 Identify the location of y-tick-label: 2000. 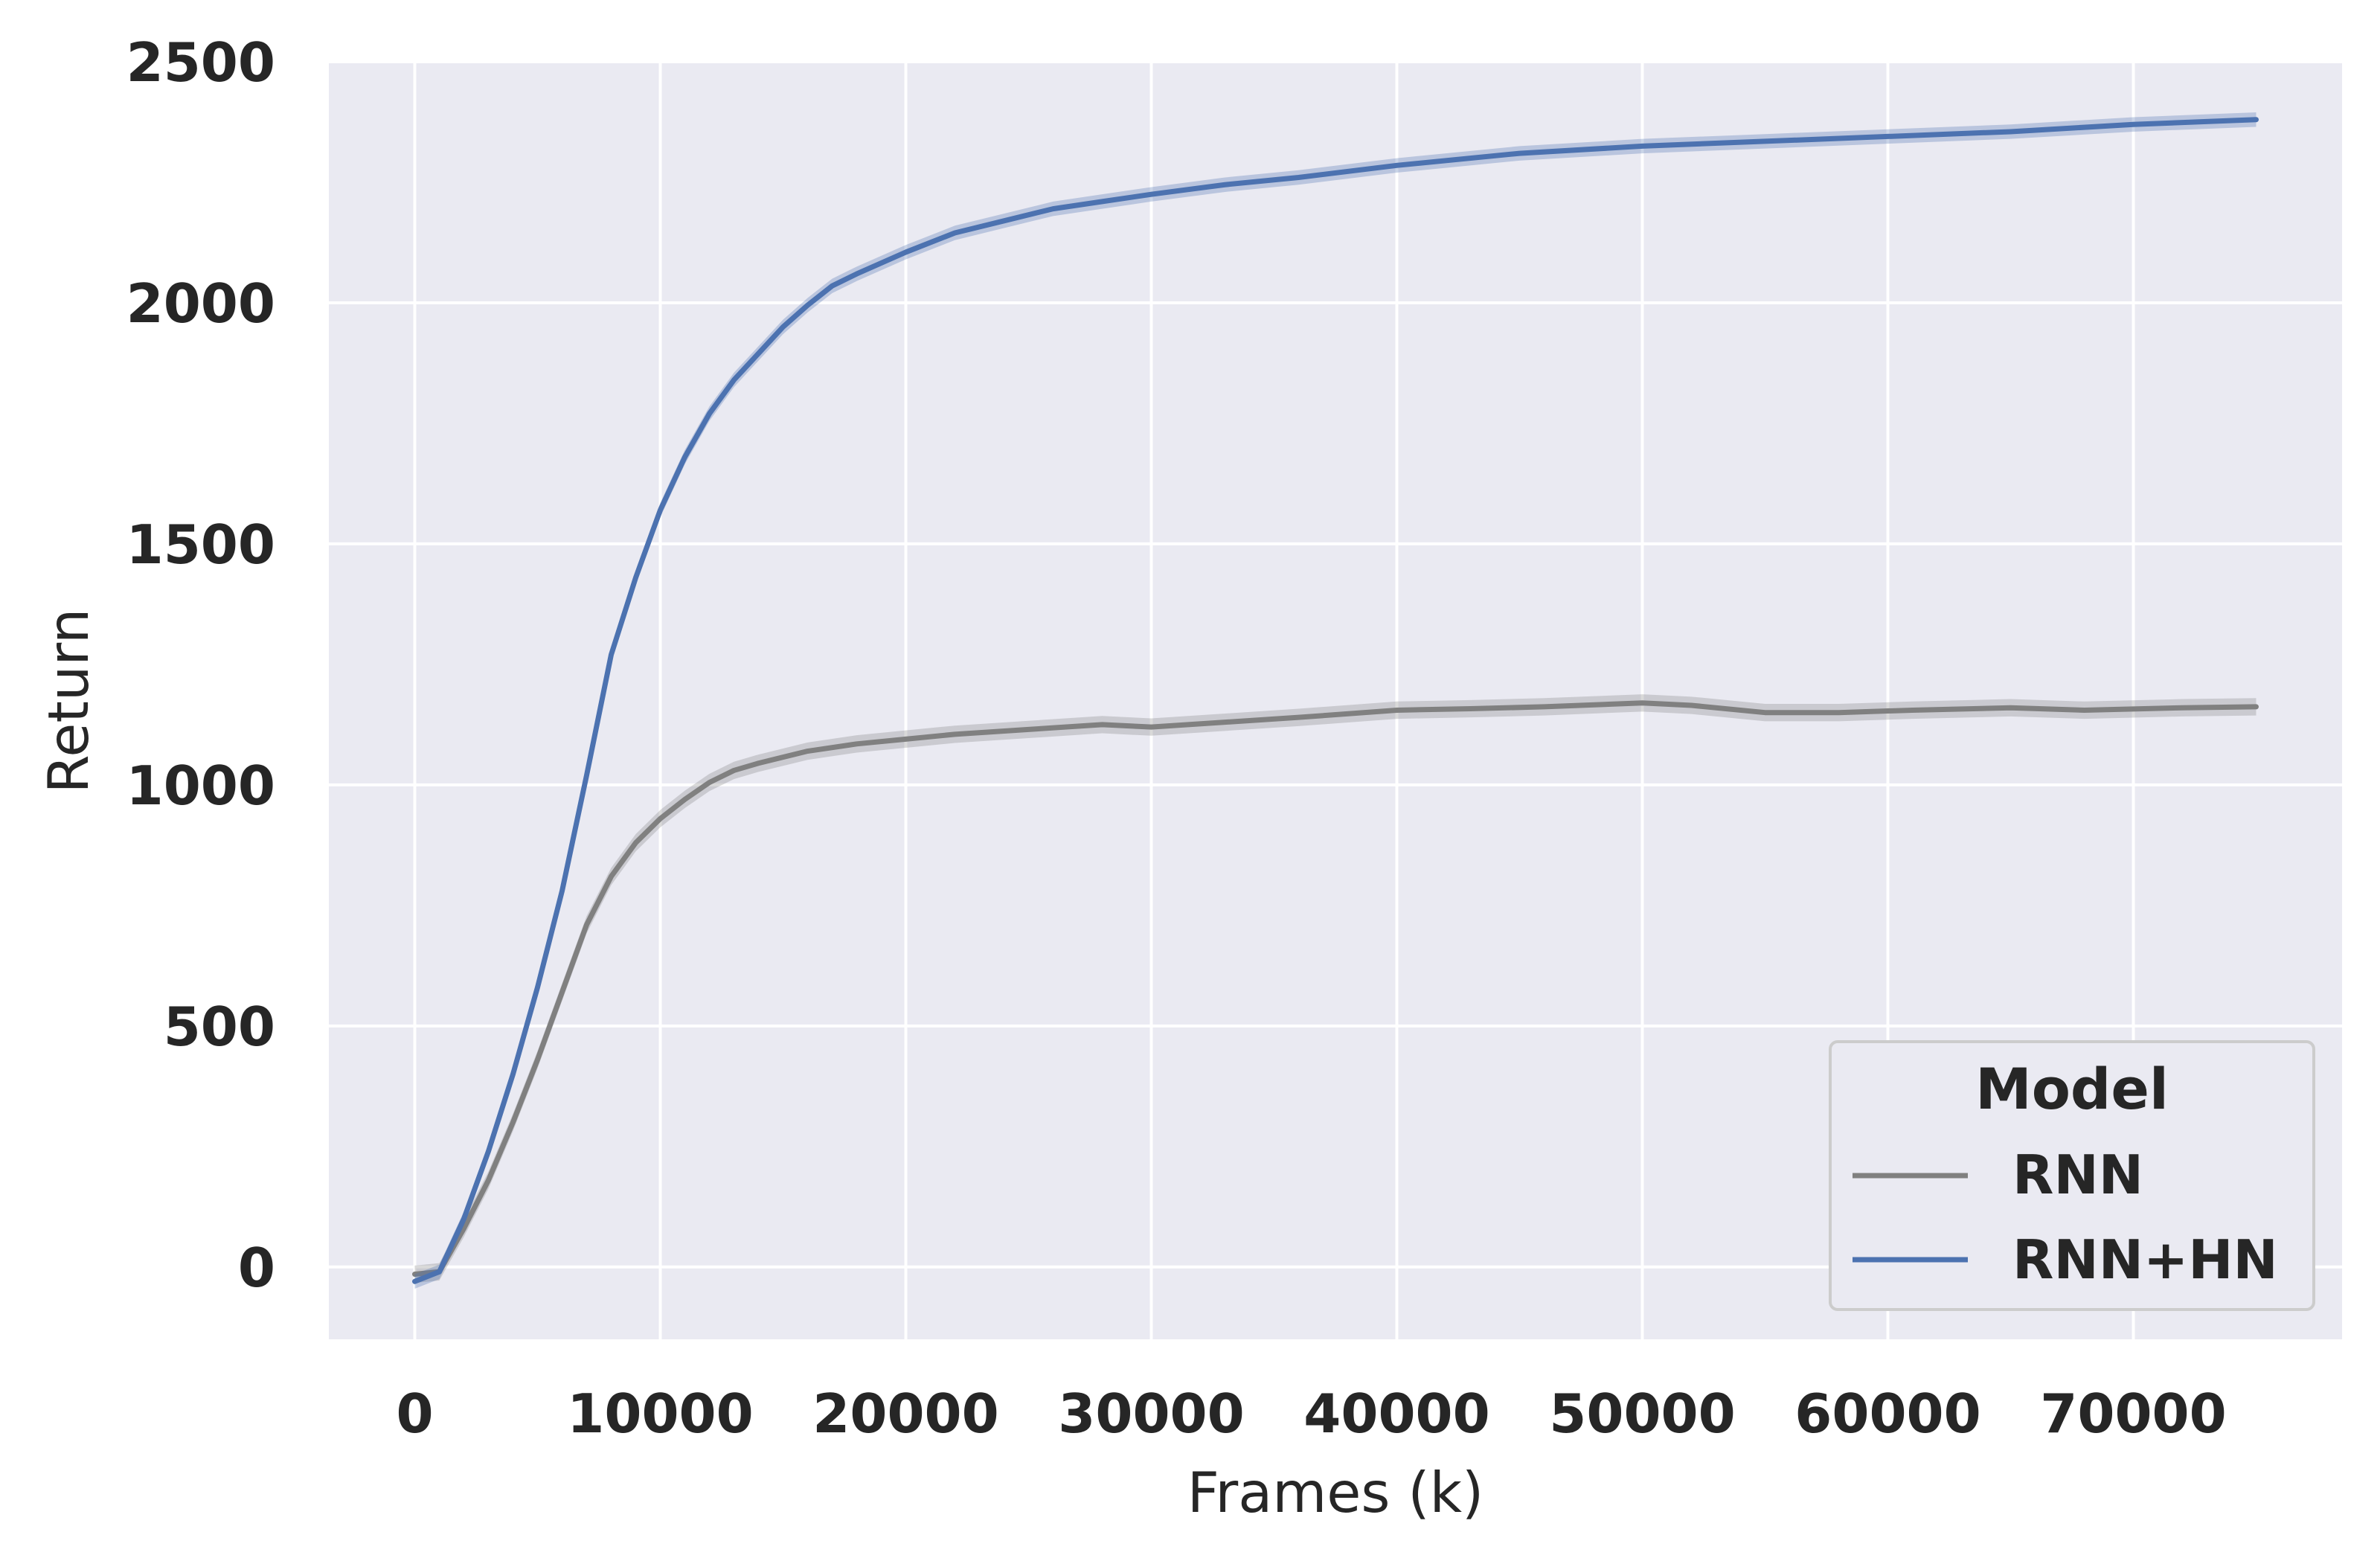
(200, 303).